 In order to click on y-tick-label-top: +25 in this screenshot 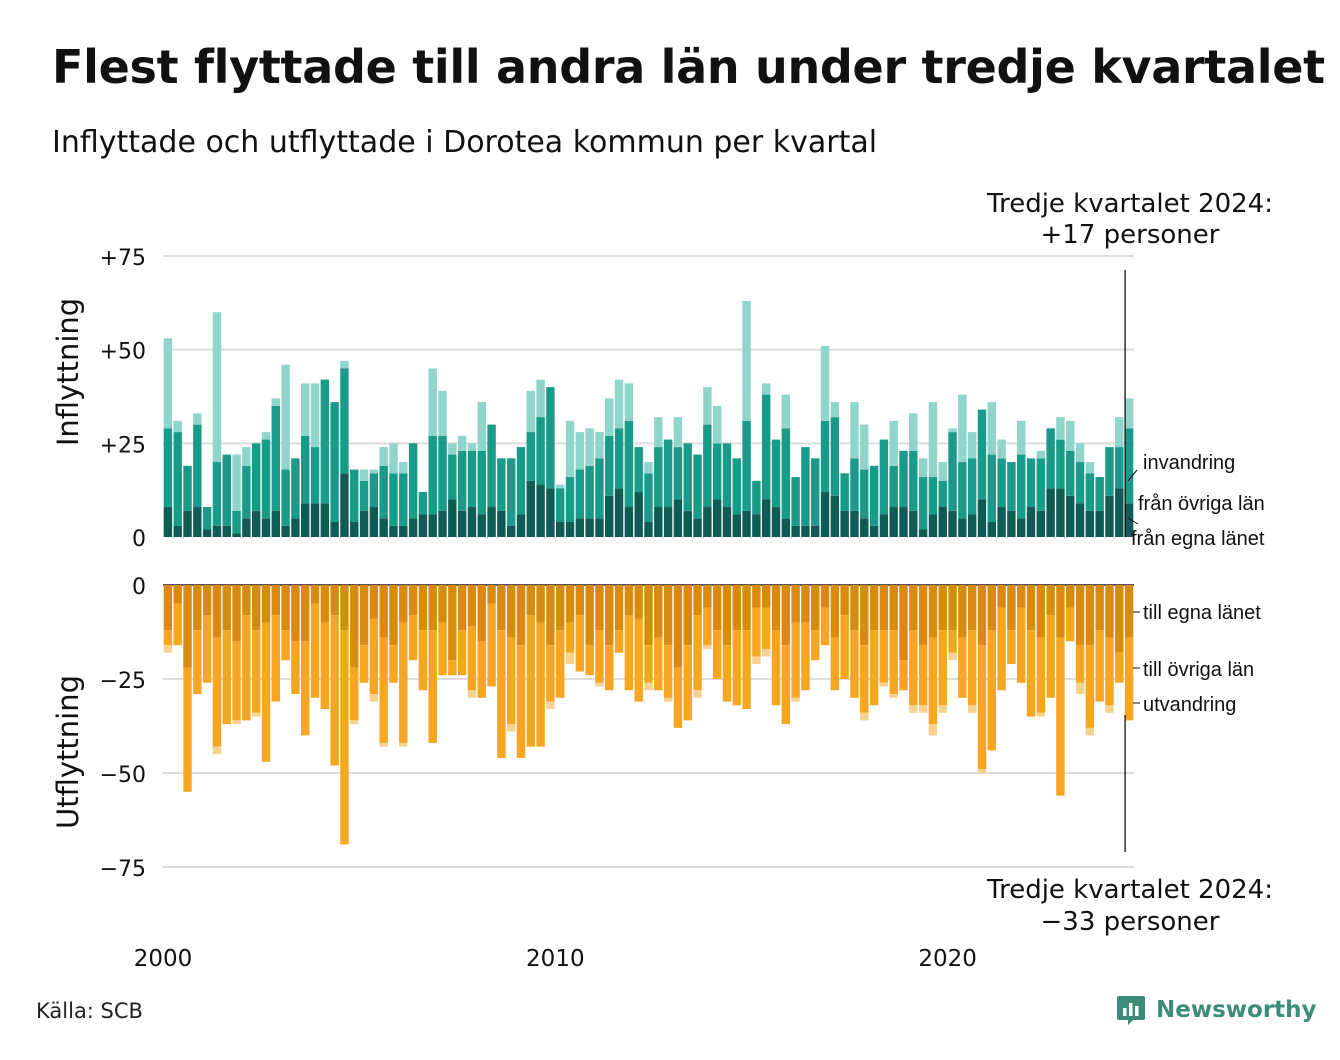, I will do `click(123, 445)`.